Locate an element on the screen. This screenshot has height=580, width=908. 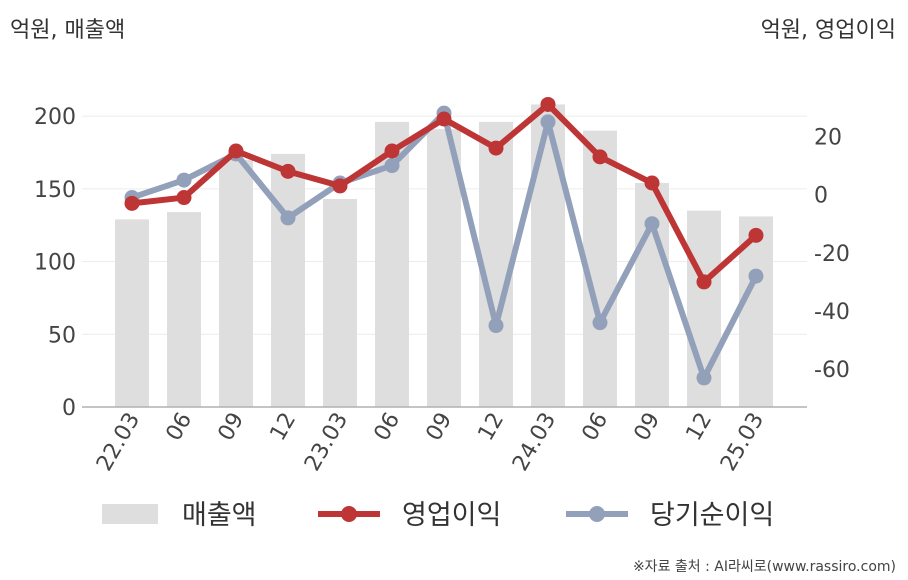
left-tick-label: 200 is located at coordinates (55, 117).